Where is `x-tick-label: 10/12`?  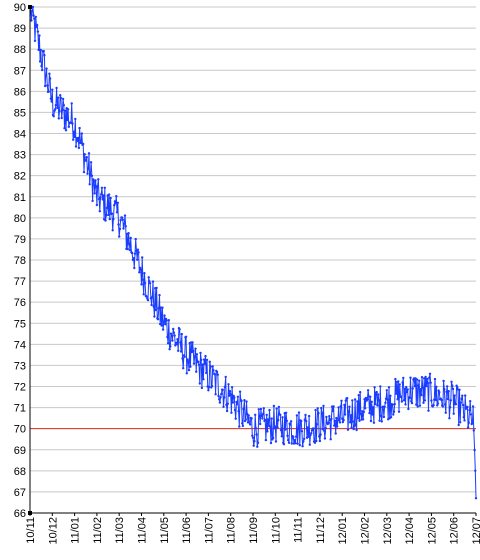
x-tick-label: 10/12 is located at coordinates (53, 531).